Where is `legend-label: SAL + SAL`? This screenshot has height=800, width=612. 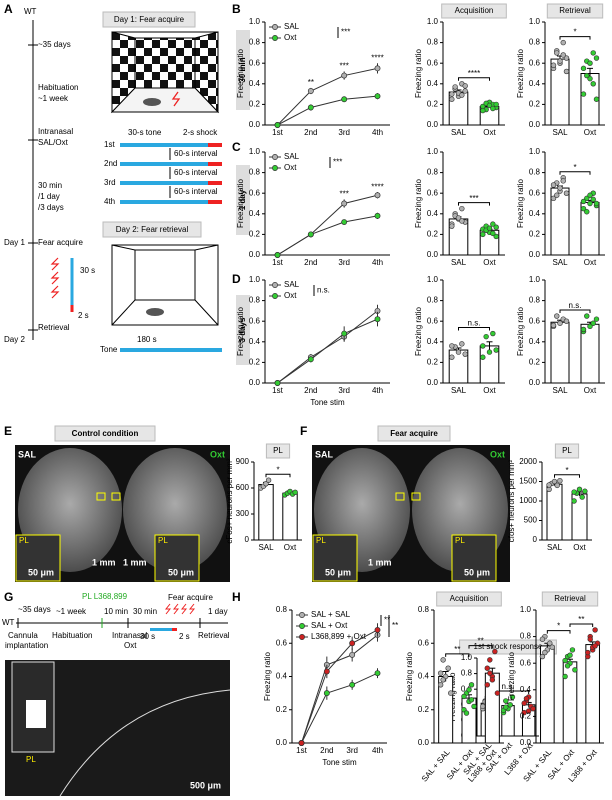
legend-label: SAL + SAL is located at coordinates (331, 614).